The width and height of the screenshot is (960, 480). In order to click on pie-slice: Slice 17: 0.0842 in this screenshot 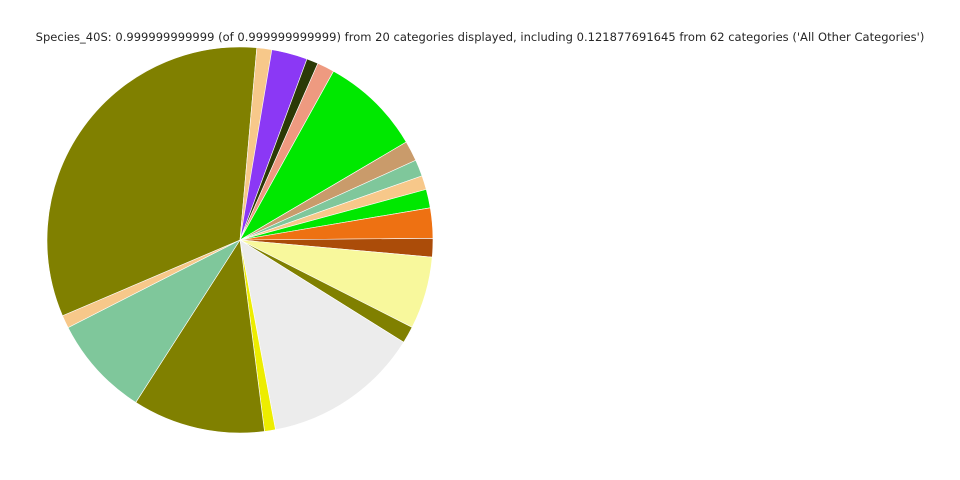, I will do `click(154, 321)`.